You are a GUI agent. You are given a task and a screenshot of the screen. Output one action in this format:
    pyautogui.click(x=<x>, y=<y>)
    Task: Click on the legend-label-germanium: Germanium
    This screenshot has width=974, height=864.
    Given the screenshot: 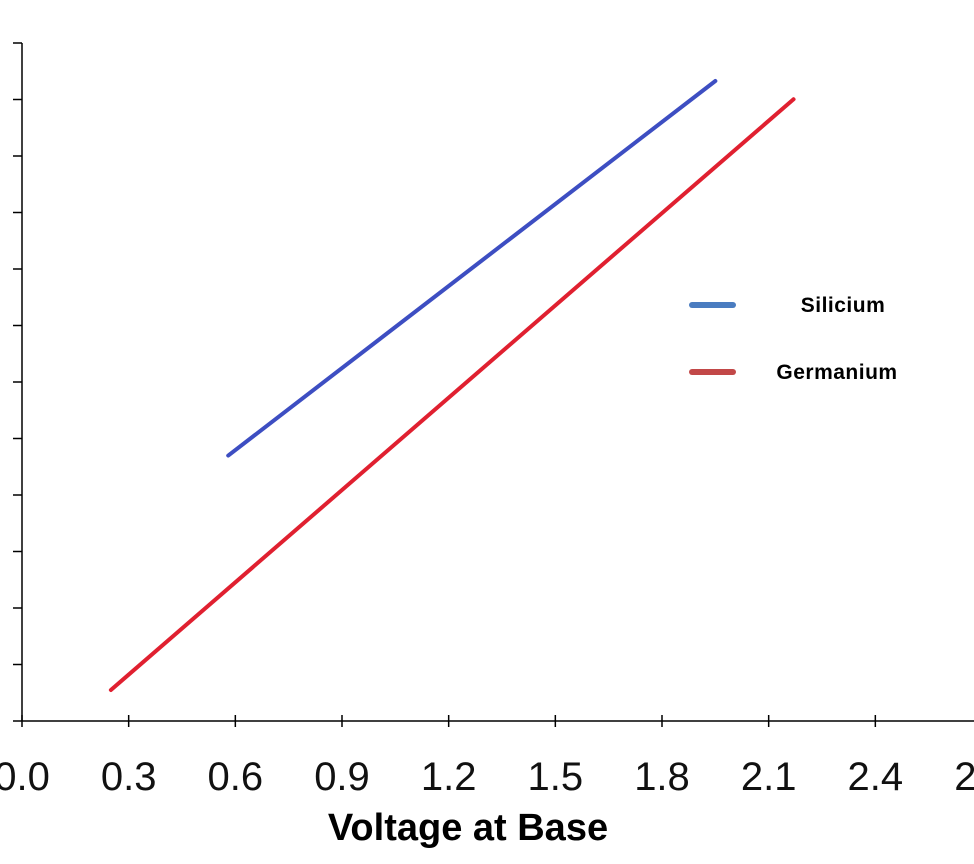 What is the action you would take?
    pyautogui.click(x=836, y=372)
    